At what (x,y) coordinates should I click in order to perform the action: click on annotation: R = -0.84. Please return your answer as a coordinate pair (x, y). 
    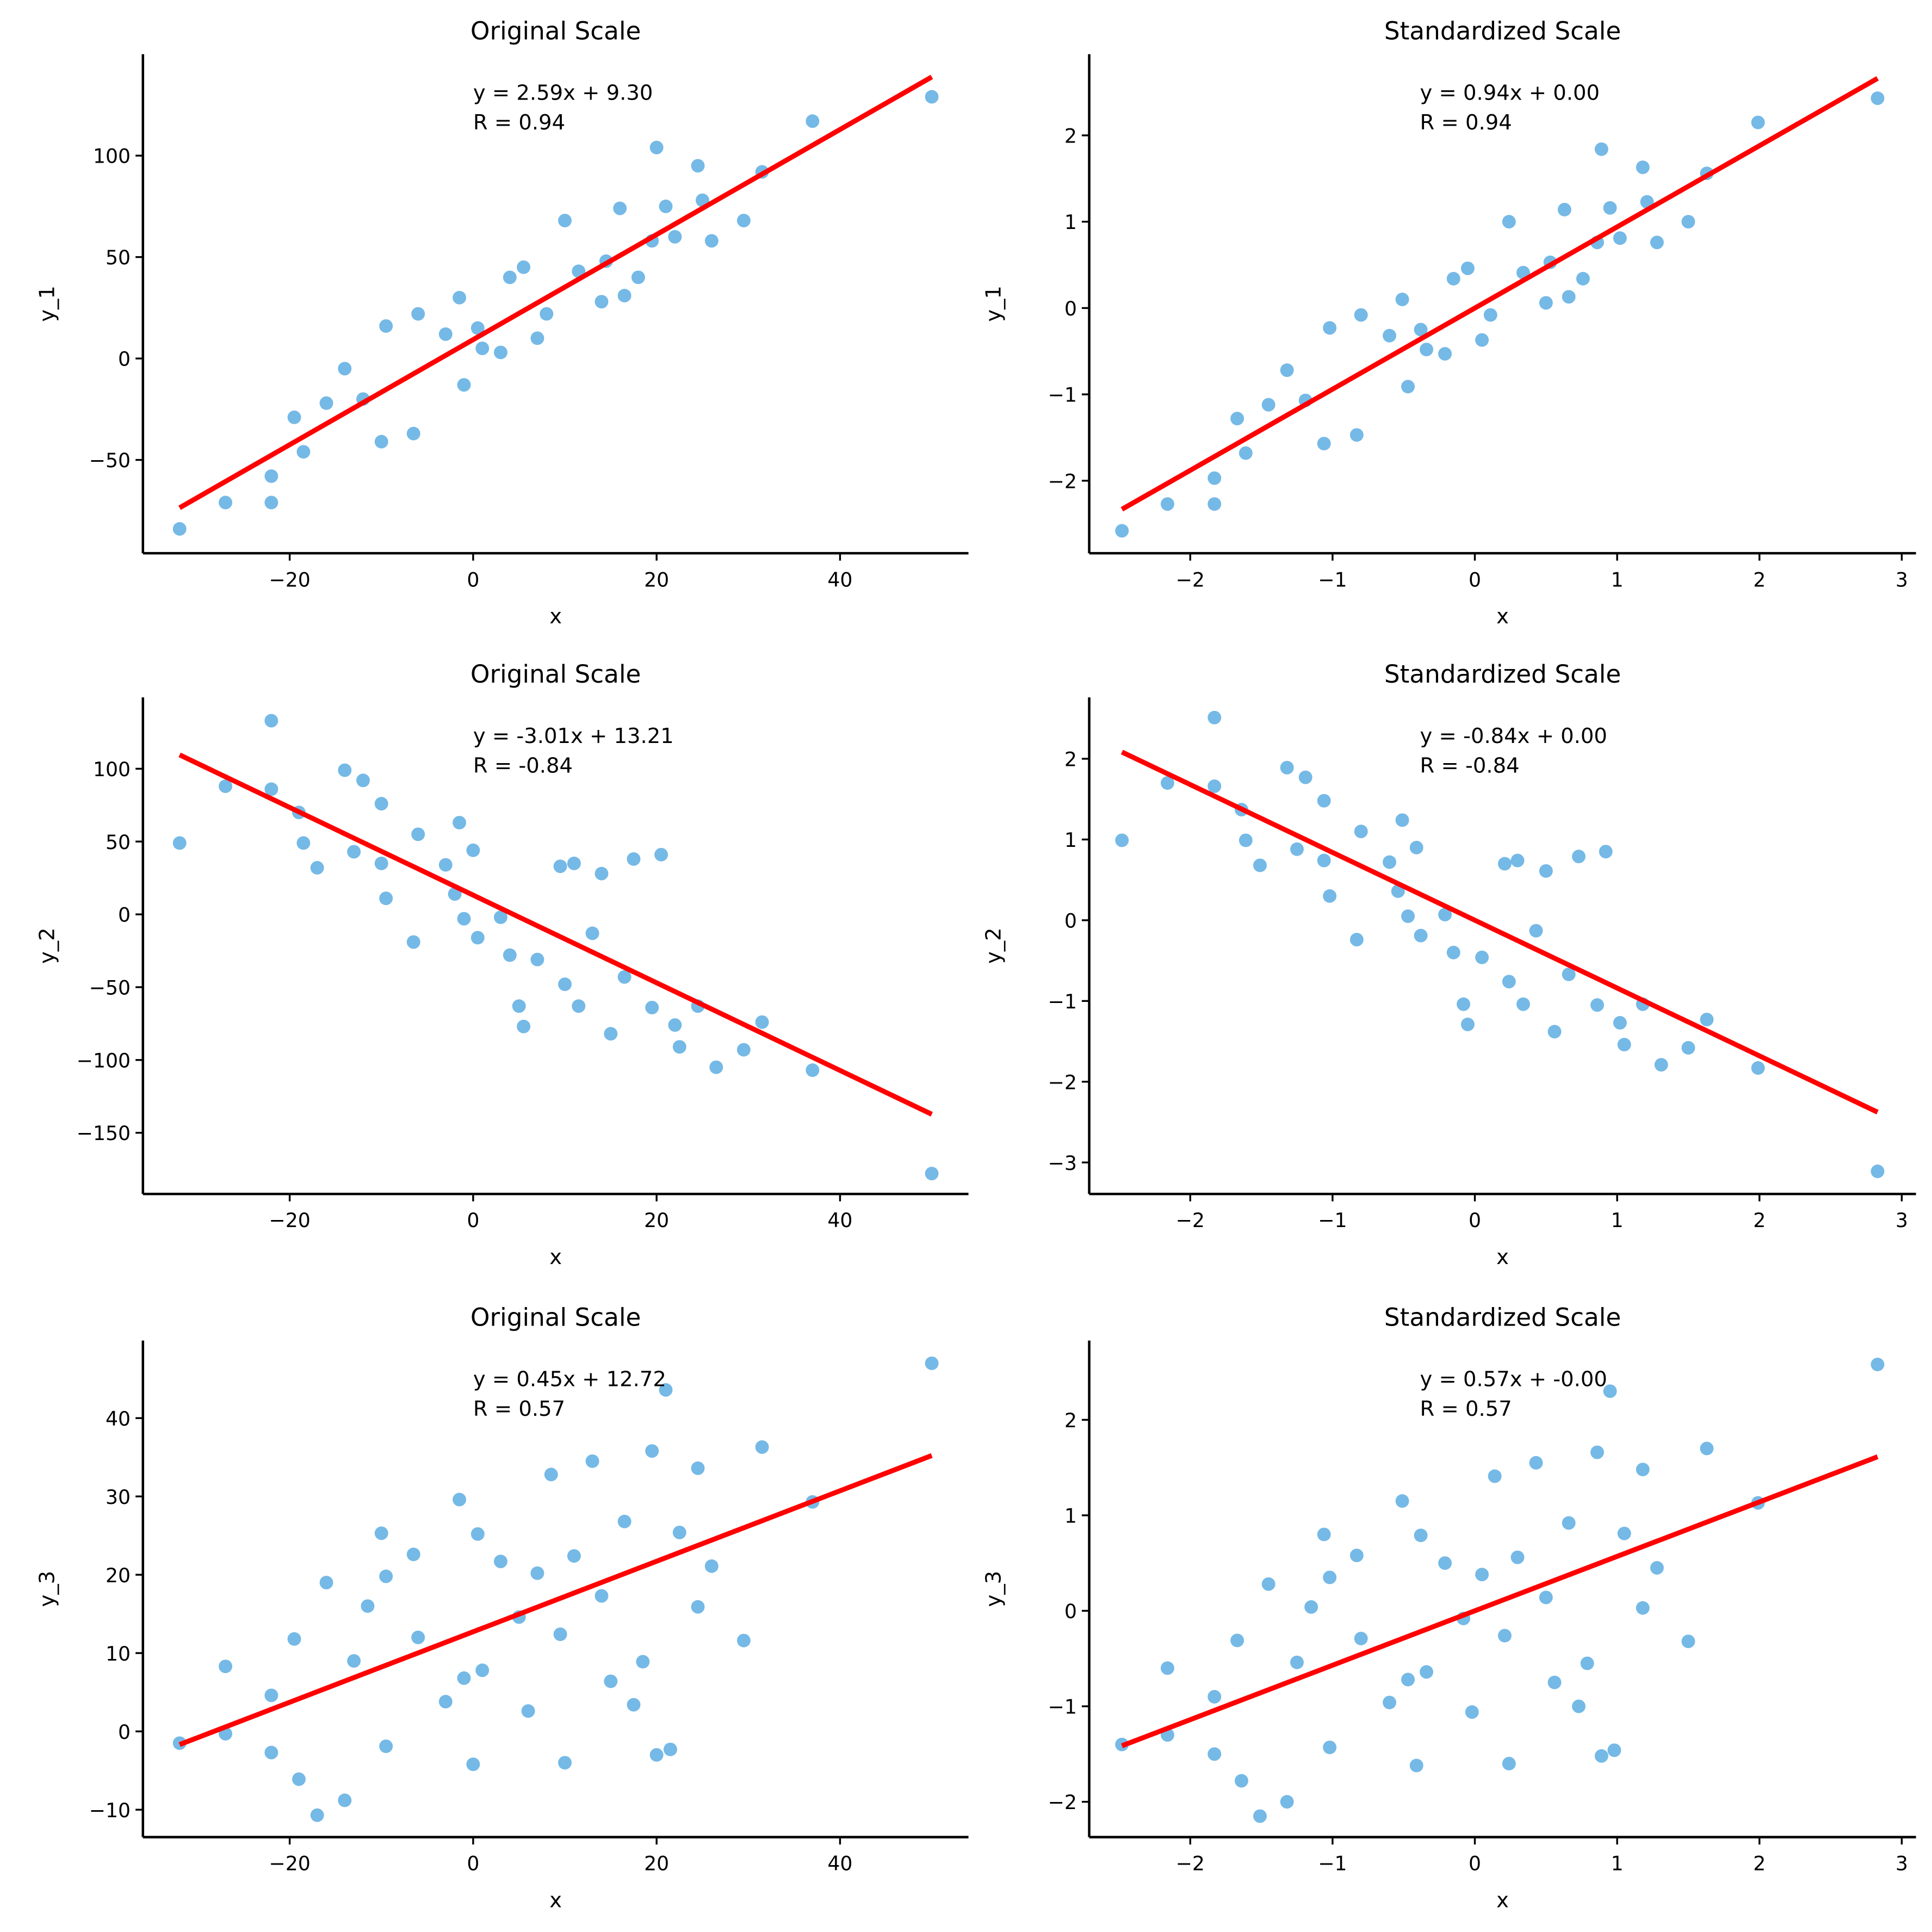
    Looking at the image, I should click on (1470, 766).